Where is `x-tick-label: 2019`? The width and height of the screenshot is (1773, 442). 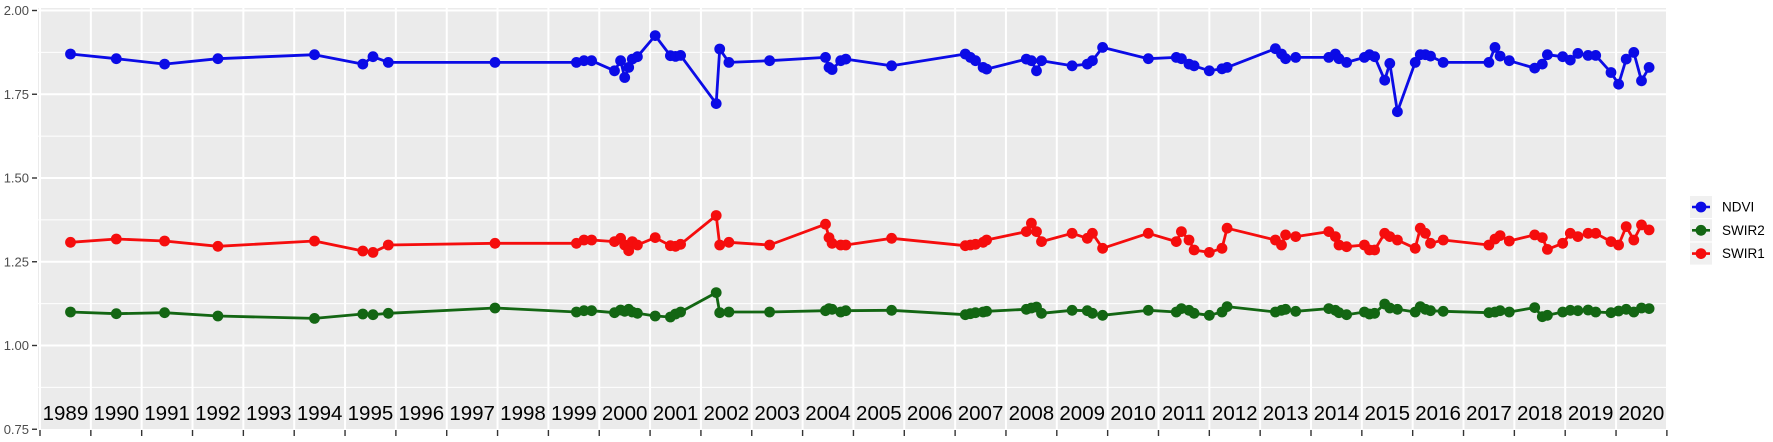
x-tick-label: 2019 is located at coordinates (1591, 413).